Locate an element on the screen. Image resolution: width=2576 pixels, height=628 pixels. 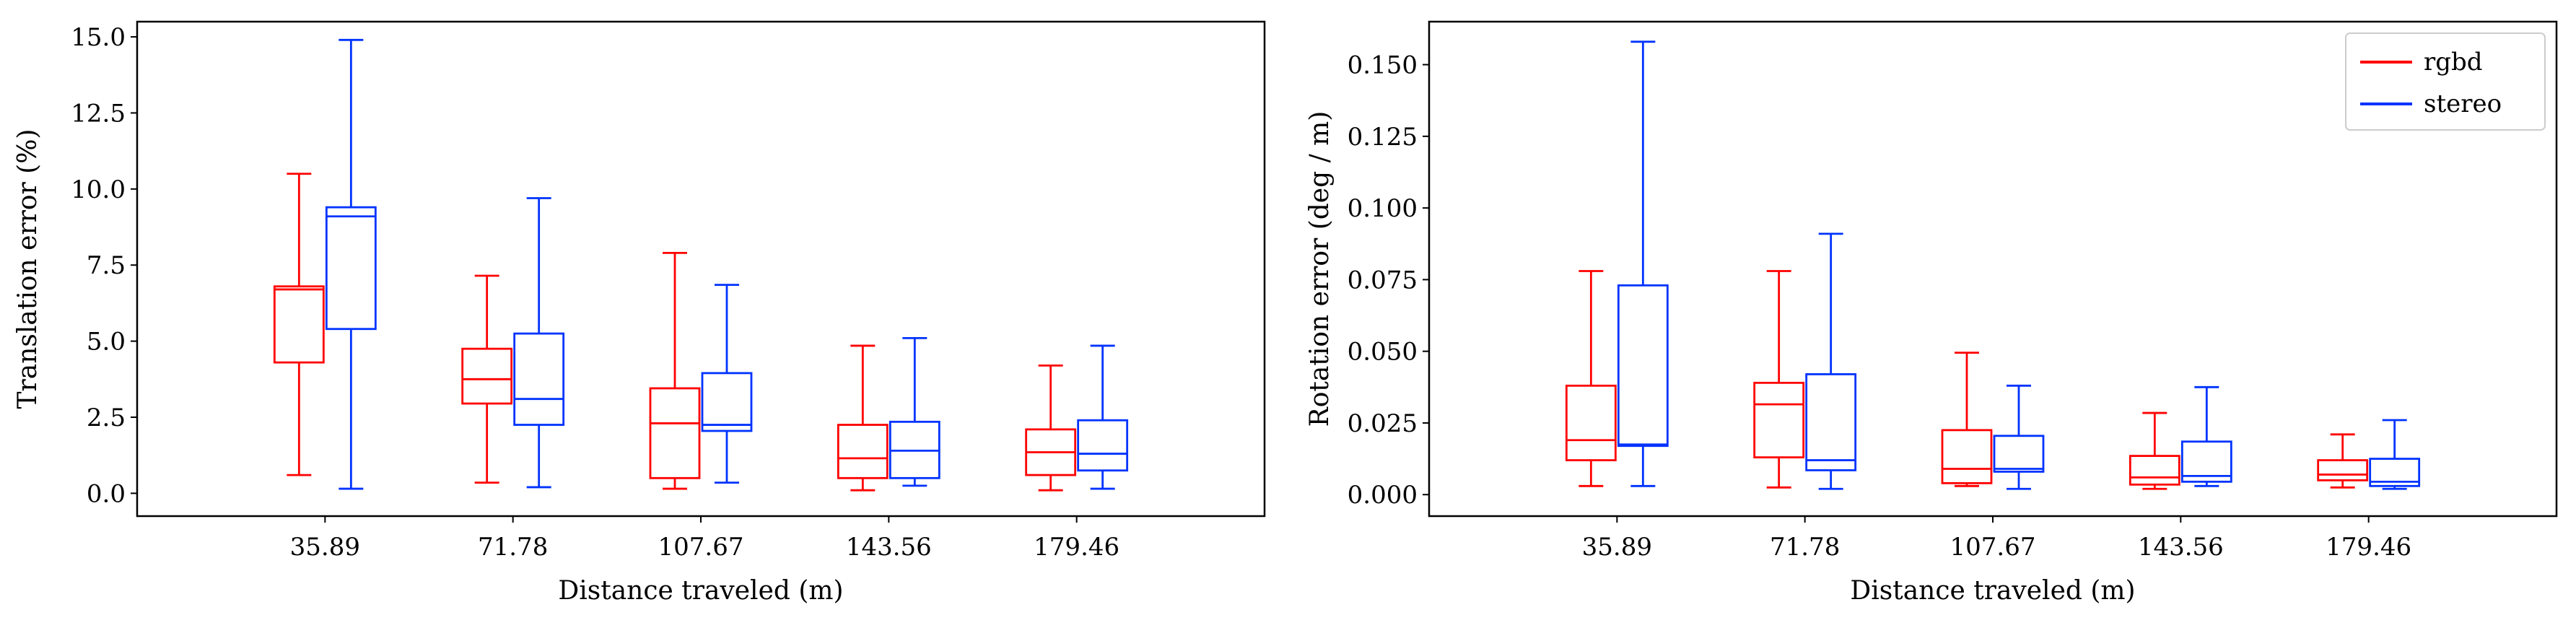
y-tick-label: 0.075 is located at coordinates (1383, 280).